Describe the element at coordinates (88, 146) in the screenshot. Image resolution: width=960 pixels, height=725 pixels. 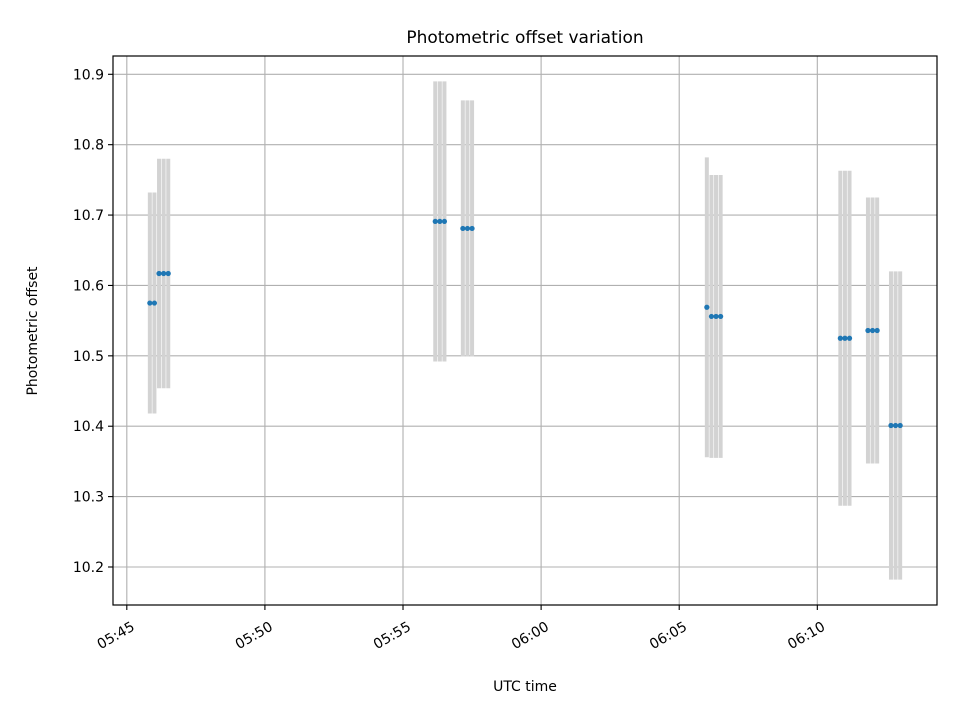
I see `y-tick-label: 10.8` at that location.